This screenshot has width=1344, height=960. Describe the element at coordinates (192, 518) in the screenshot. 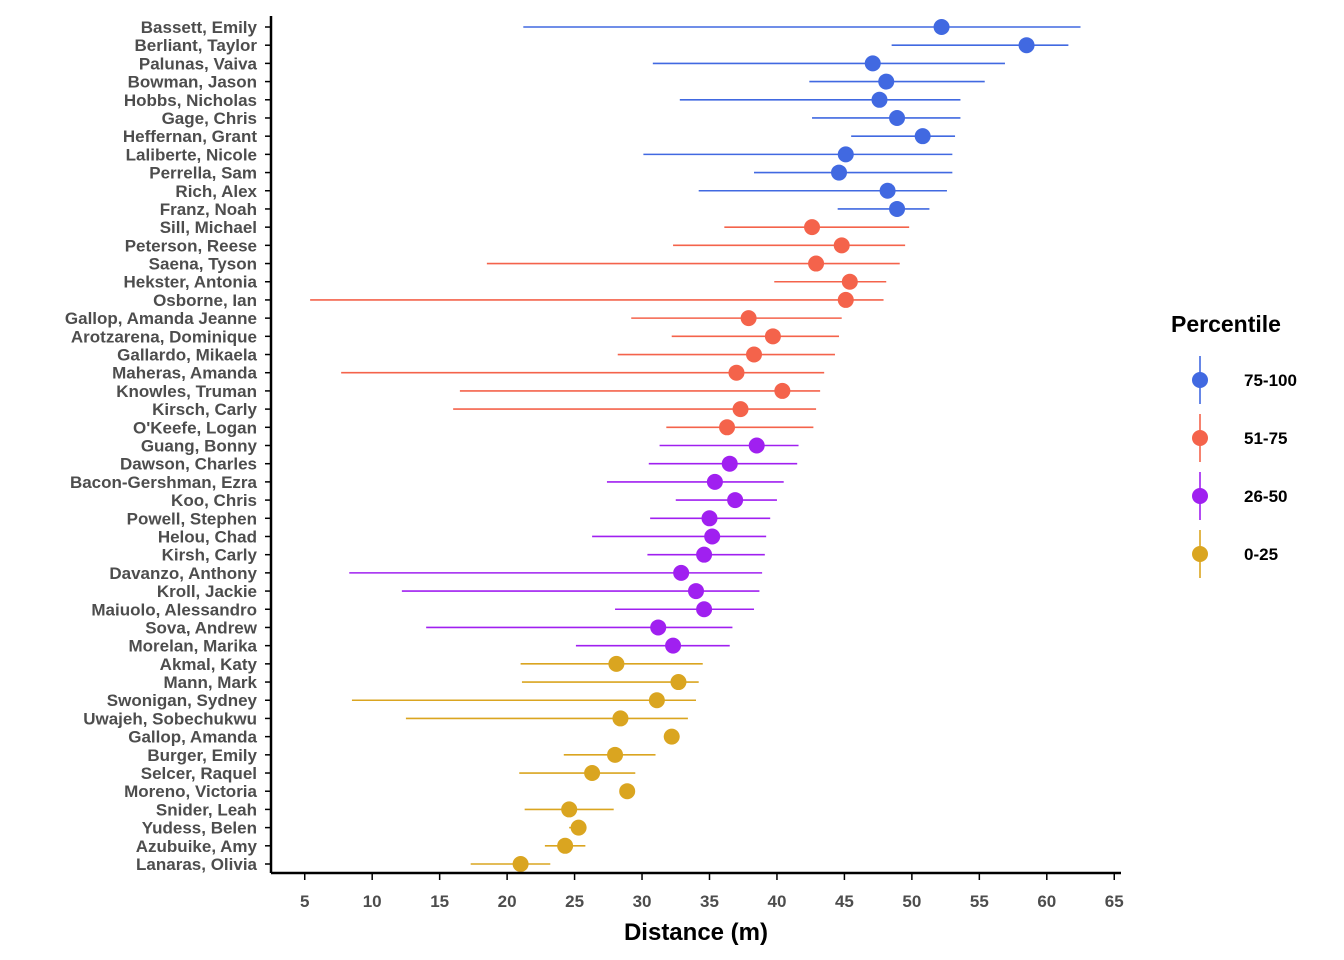

I see `y-tick-label: Powell, Stephen` at that location.